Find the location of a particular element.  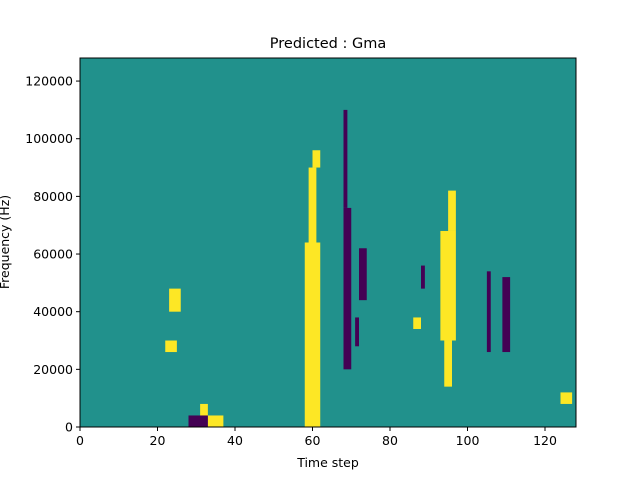

y-axis-label: Frequency (Hz) is located at coordinates (6, 242).